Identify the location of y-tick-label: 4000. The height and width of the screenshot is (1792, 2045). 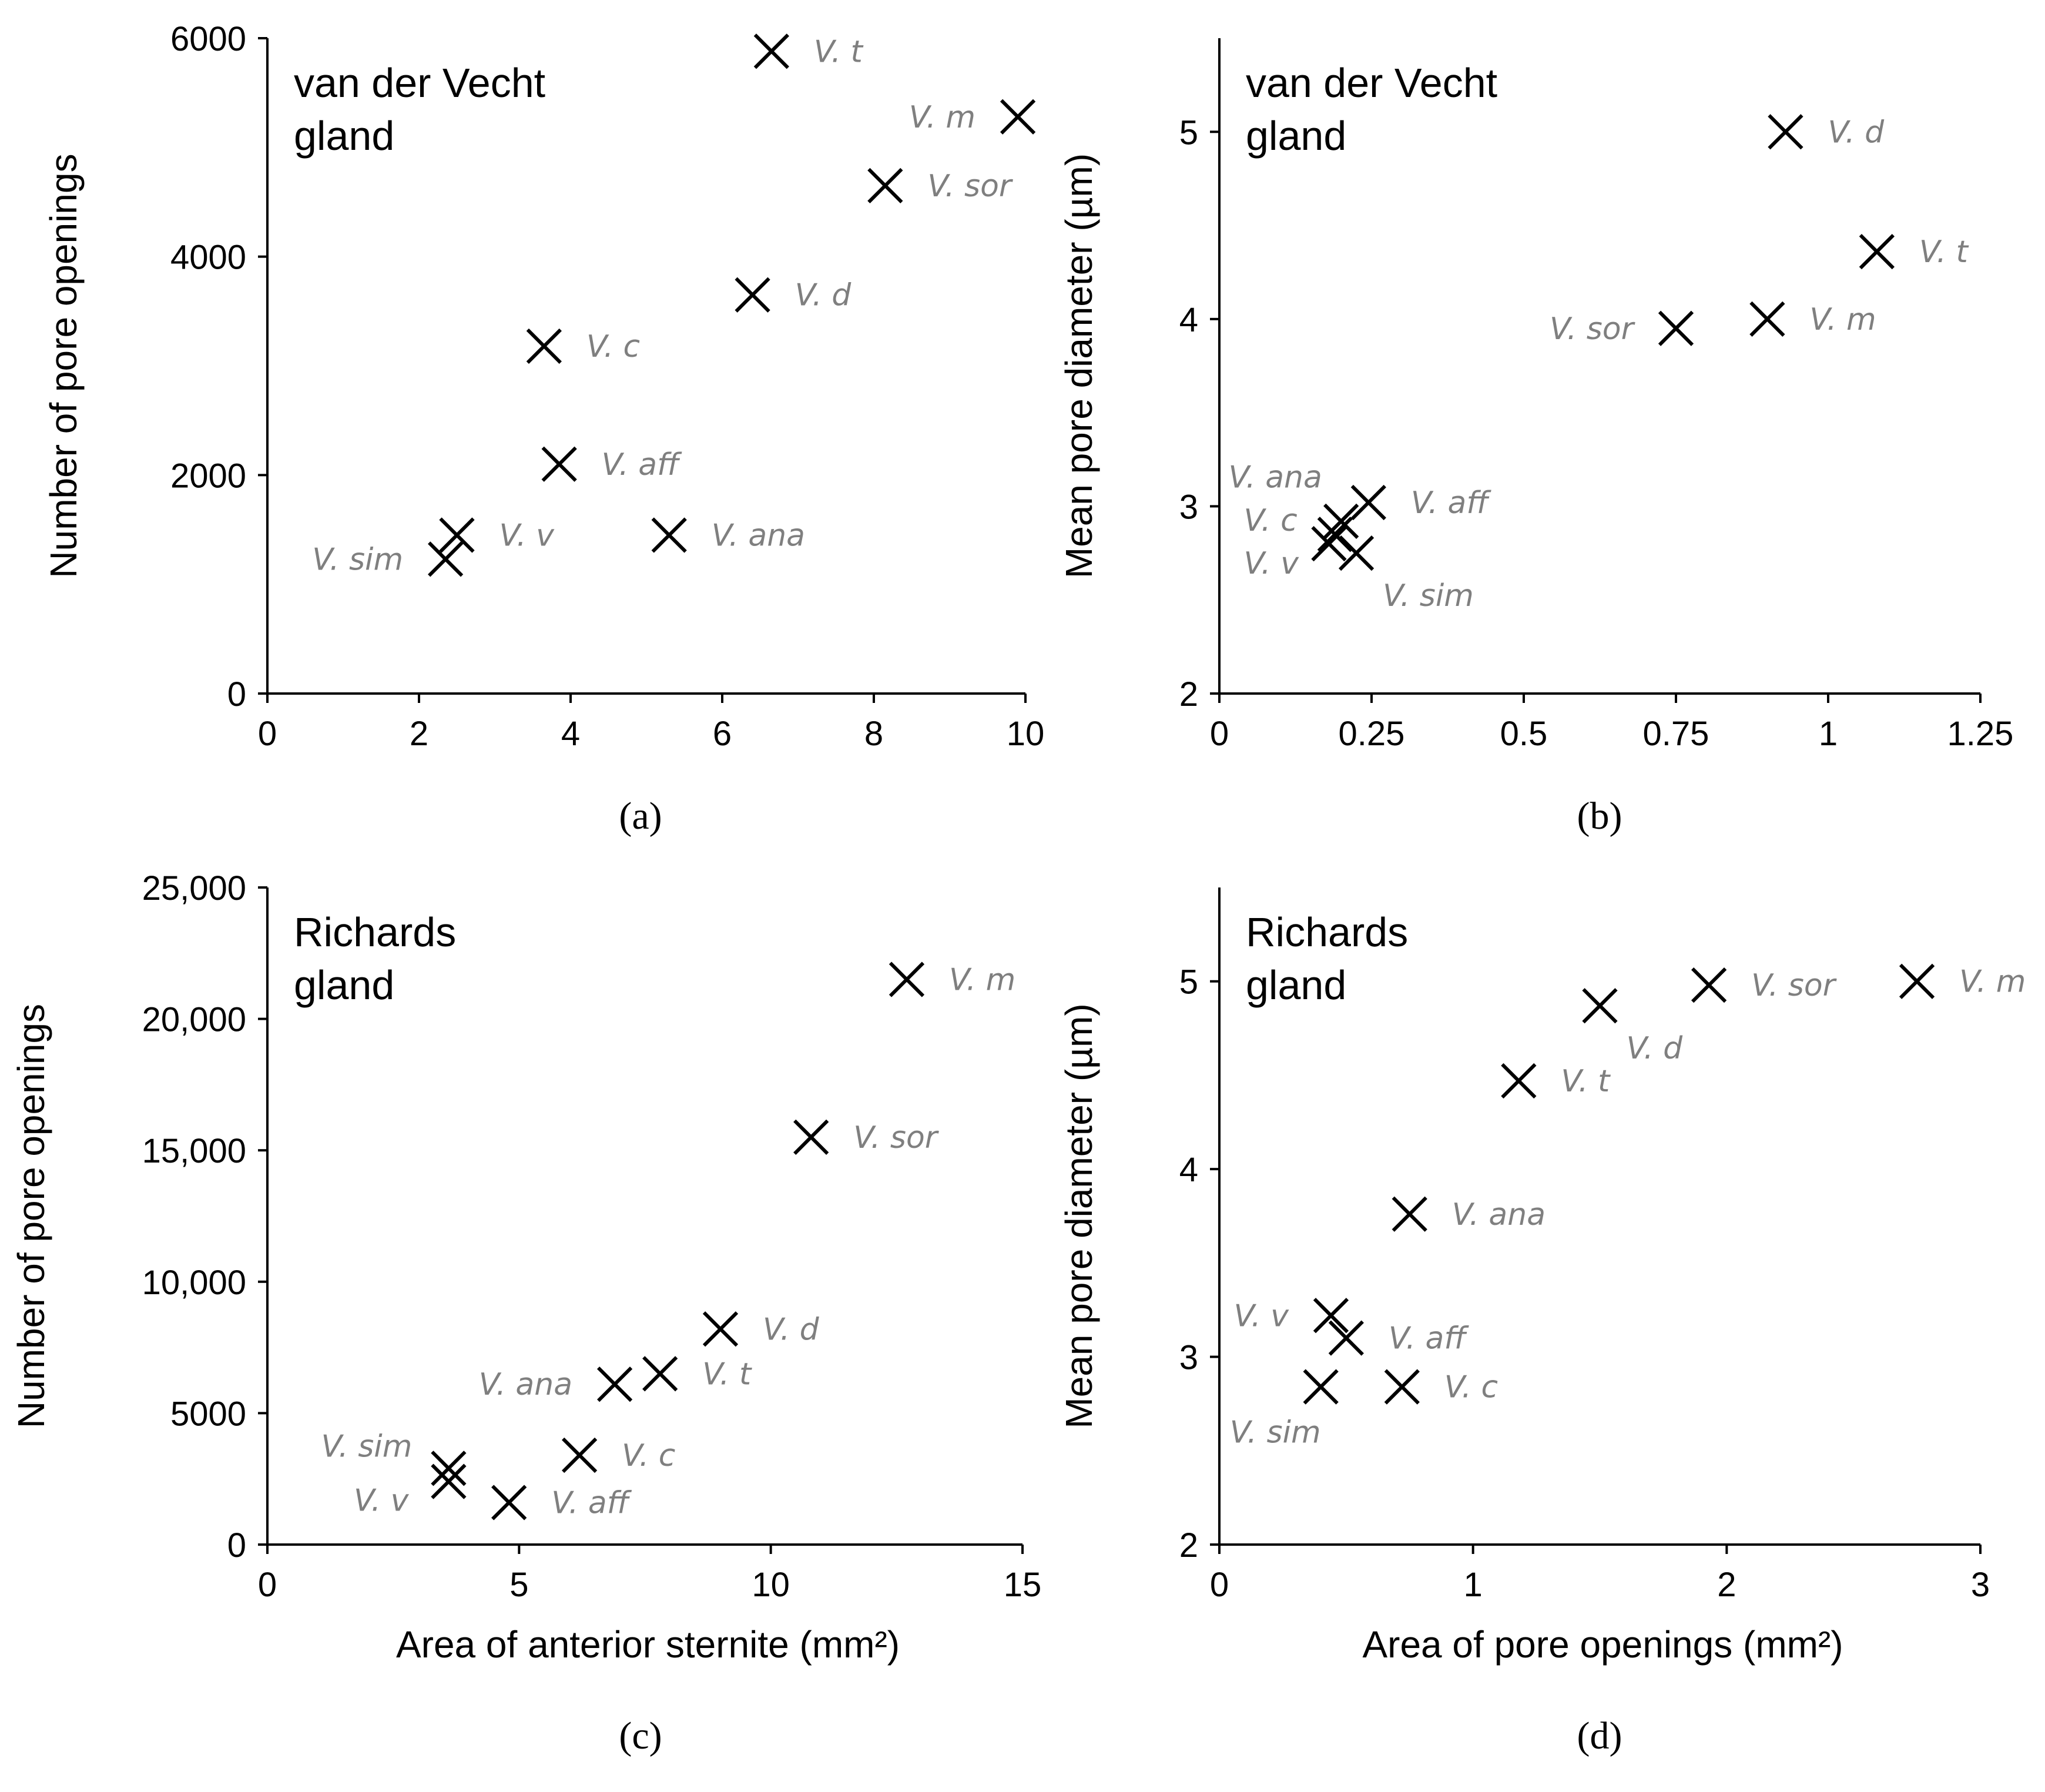
(208, 258).